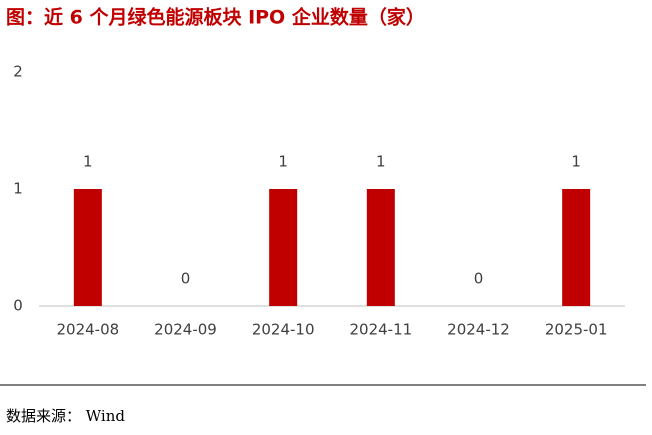  Describe the element at coordinates (380, 330) in the screenshot. I see `x-tick-label: 2024-11` at that location.